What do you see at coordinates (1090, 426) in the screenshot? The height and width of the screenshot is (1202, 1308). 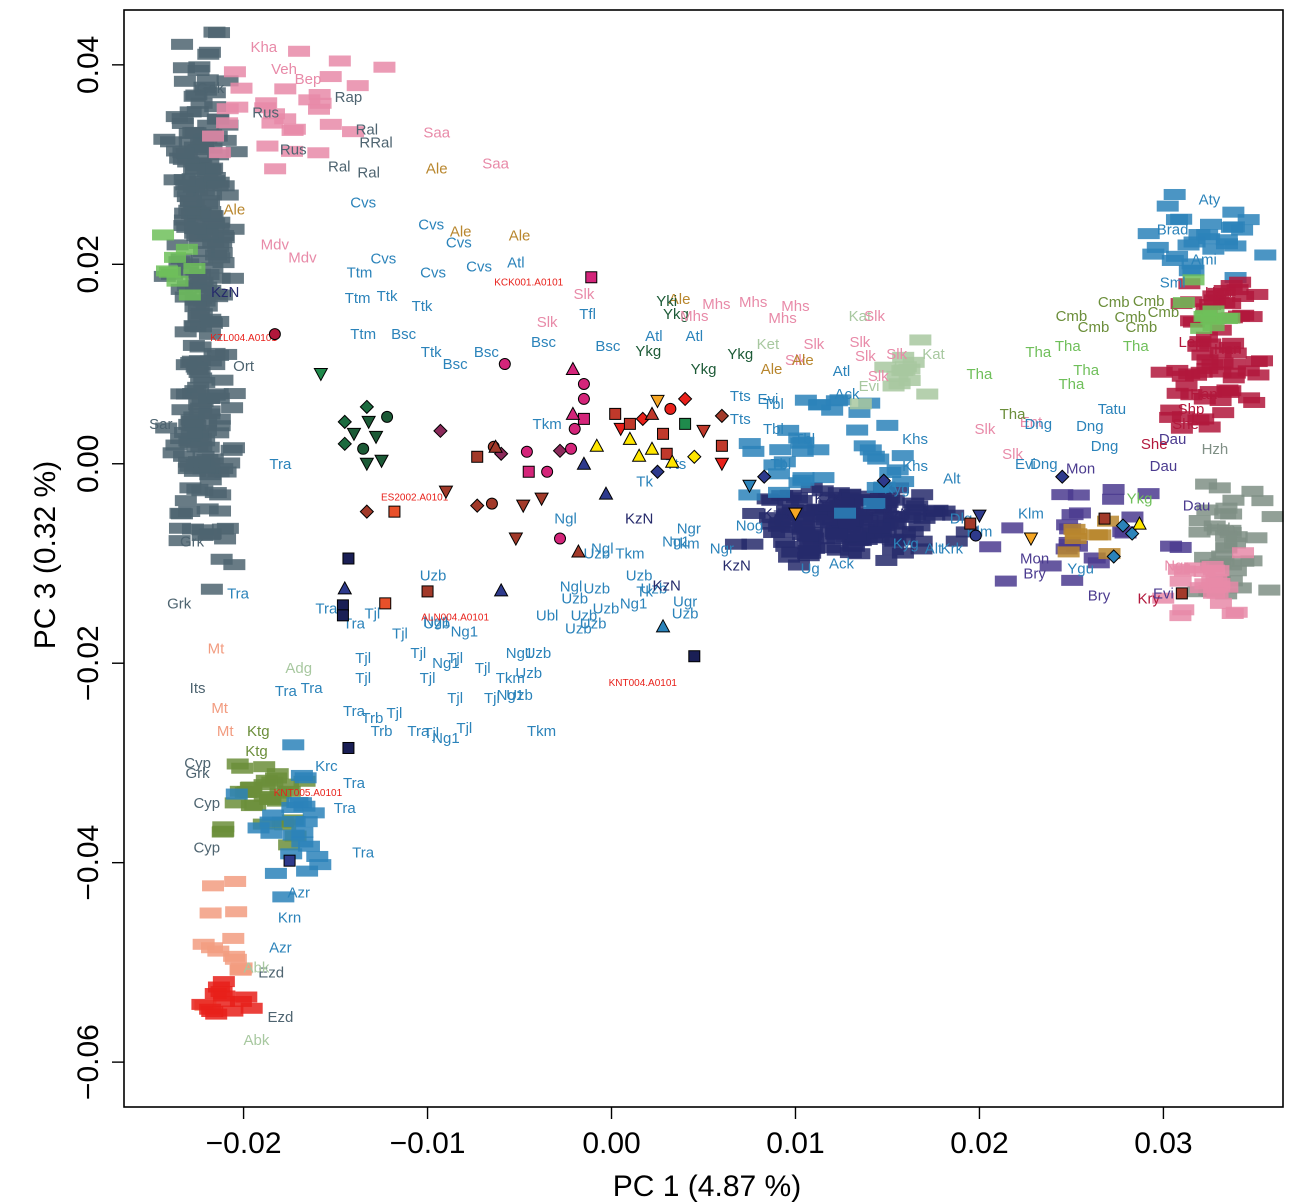 I see `population-label: Dng` at bounding box center [1090, 426].